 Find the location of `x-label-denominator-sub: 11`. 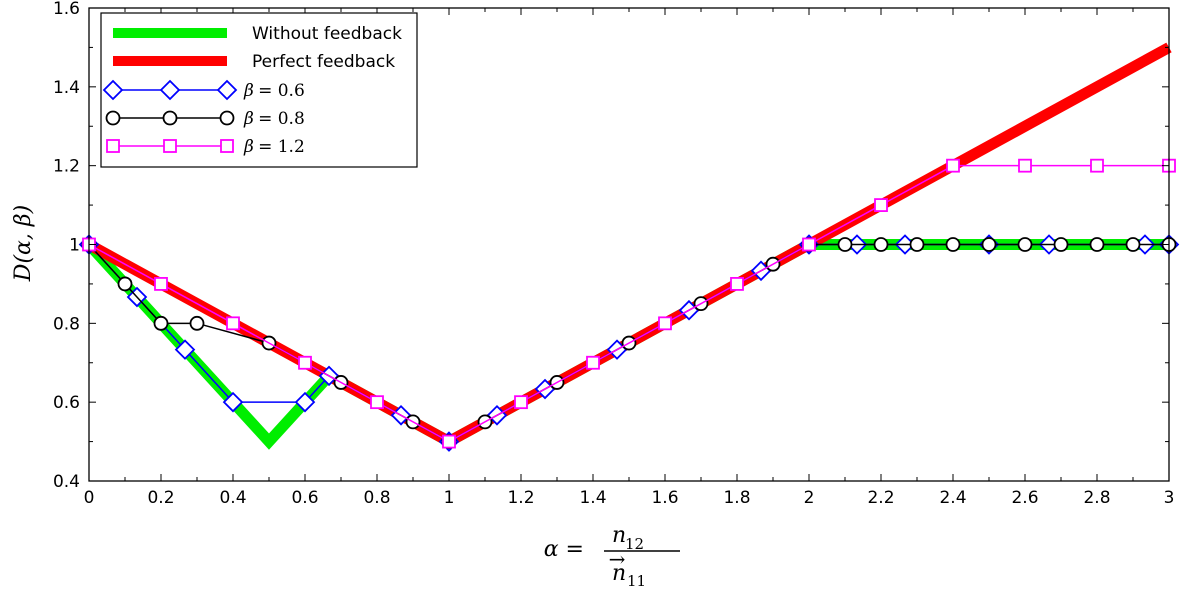

x-label-denominator-sub: 11 is located at coordinates (636, 581).